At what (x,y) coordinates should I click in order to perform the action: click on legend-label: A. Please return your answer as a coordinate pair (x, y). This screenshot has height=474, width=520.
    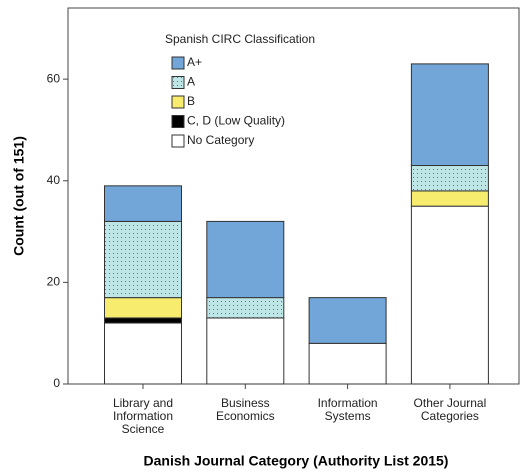
    Looking at the image, I should click on (191, 82).